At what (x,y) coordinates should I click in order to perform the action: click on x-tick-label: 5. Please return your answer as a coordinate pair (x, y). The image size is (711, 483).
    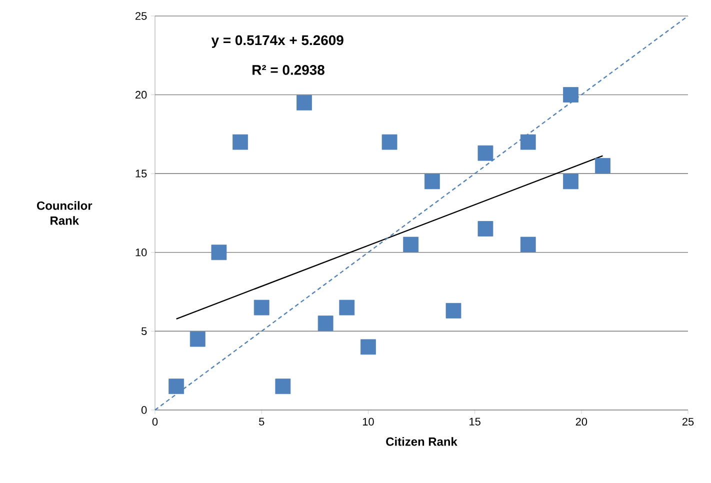
    Looking at the image, I should click on (261, 422).